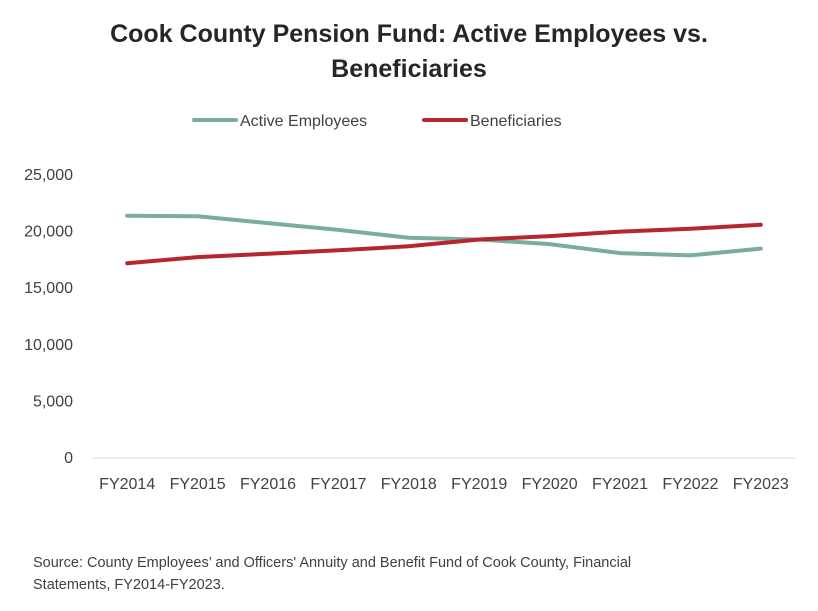  Describe the element at coordinates (48, 232) in the screenshot. I see `y-tick-label: 20,000` at that location.